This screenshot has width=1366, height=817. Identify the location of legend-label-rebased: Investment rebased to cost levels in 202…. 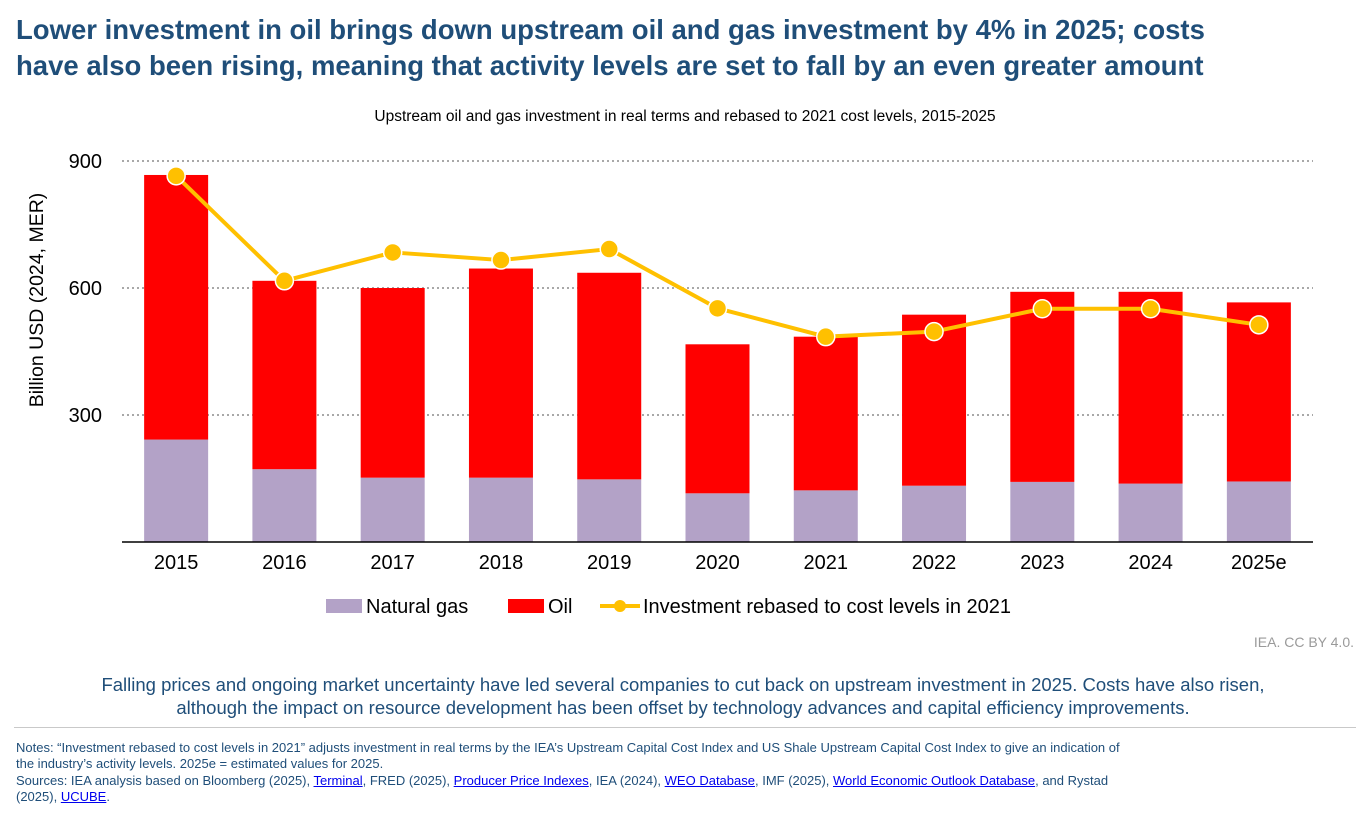
(827, 607).